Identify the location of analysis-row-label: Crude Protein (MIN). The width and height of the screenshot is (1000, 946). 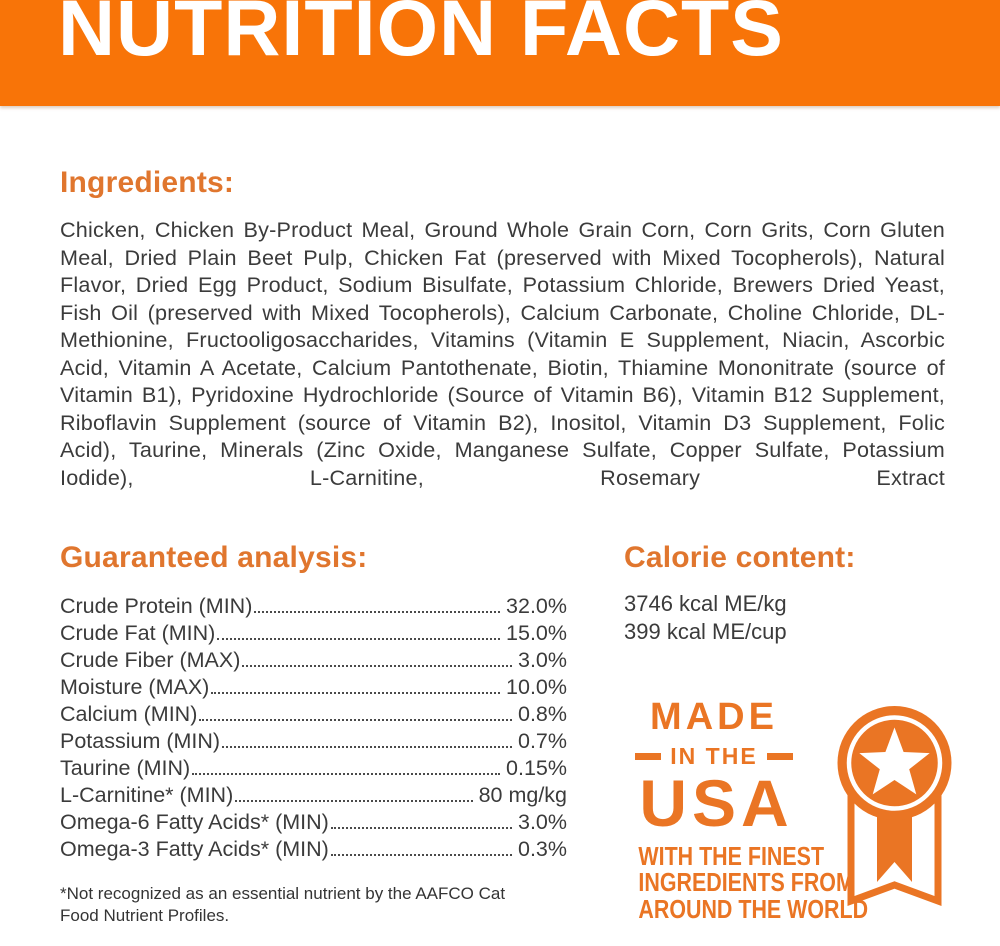
(156, 606).